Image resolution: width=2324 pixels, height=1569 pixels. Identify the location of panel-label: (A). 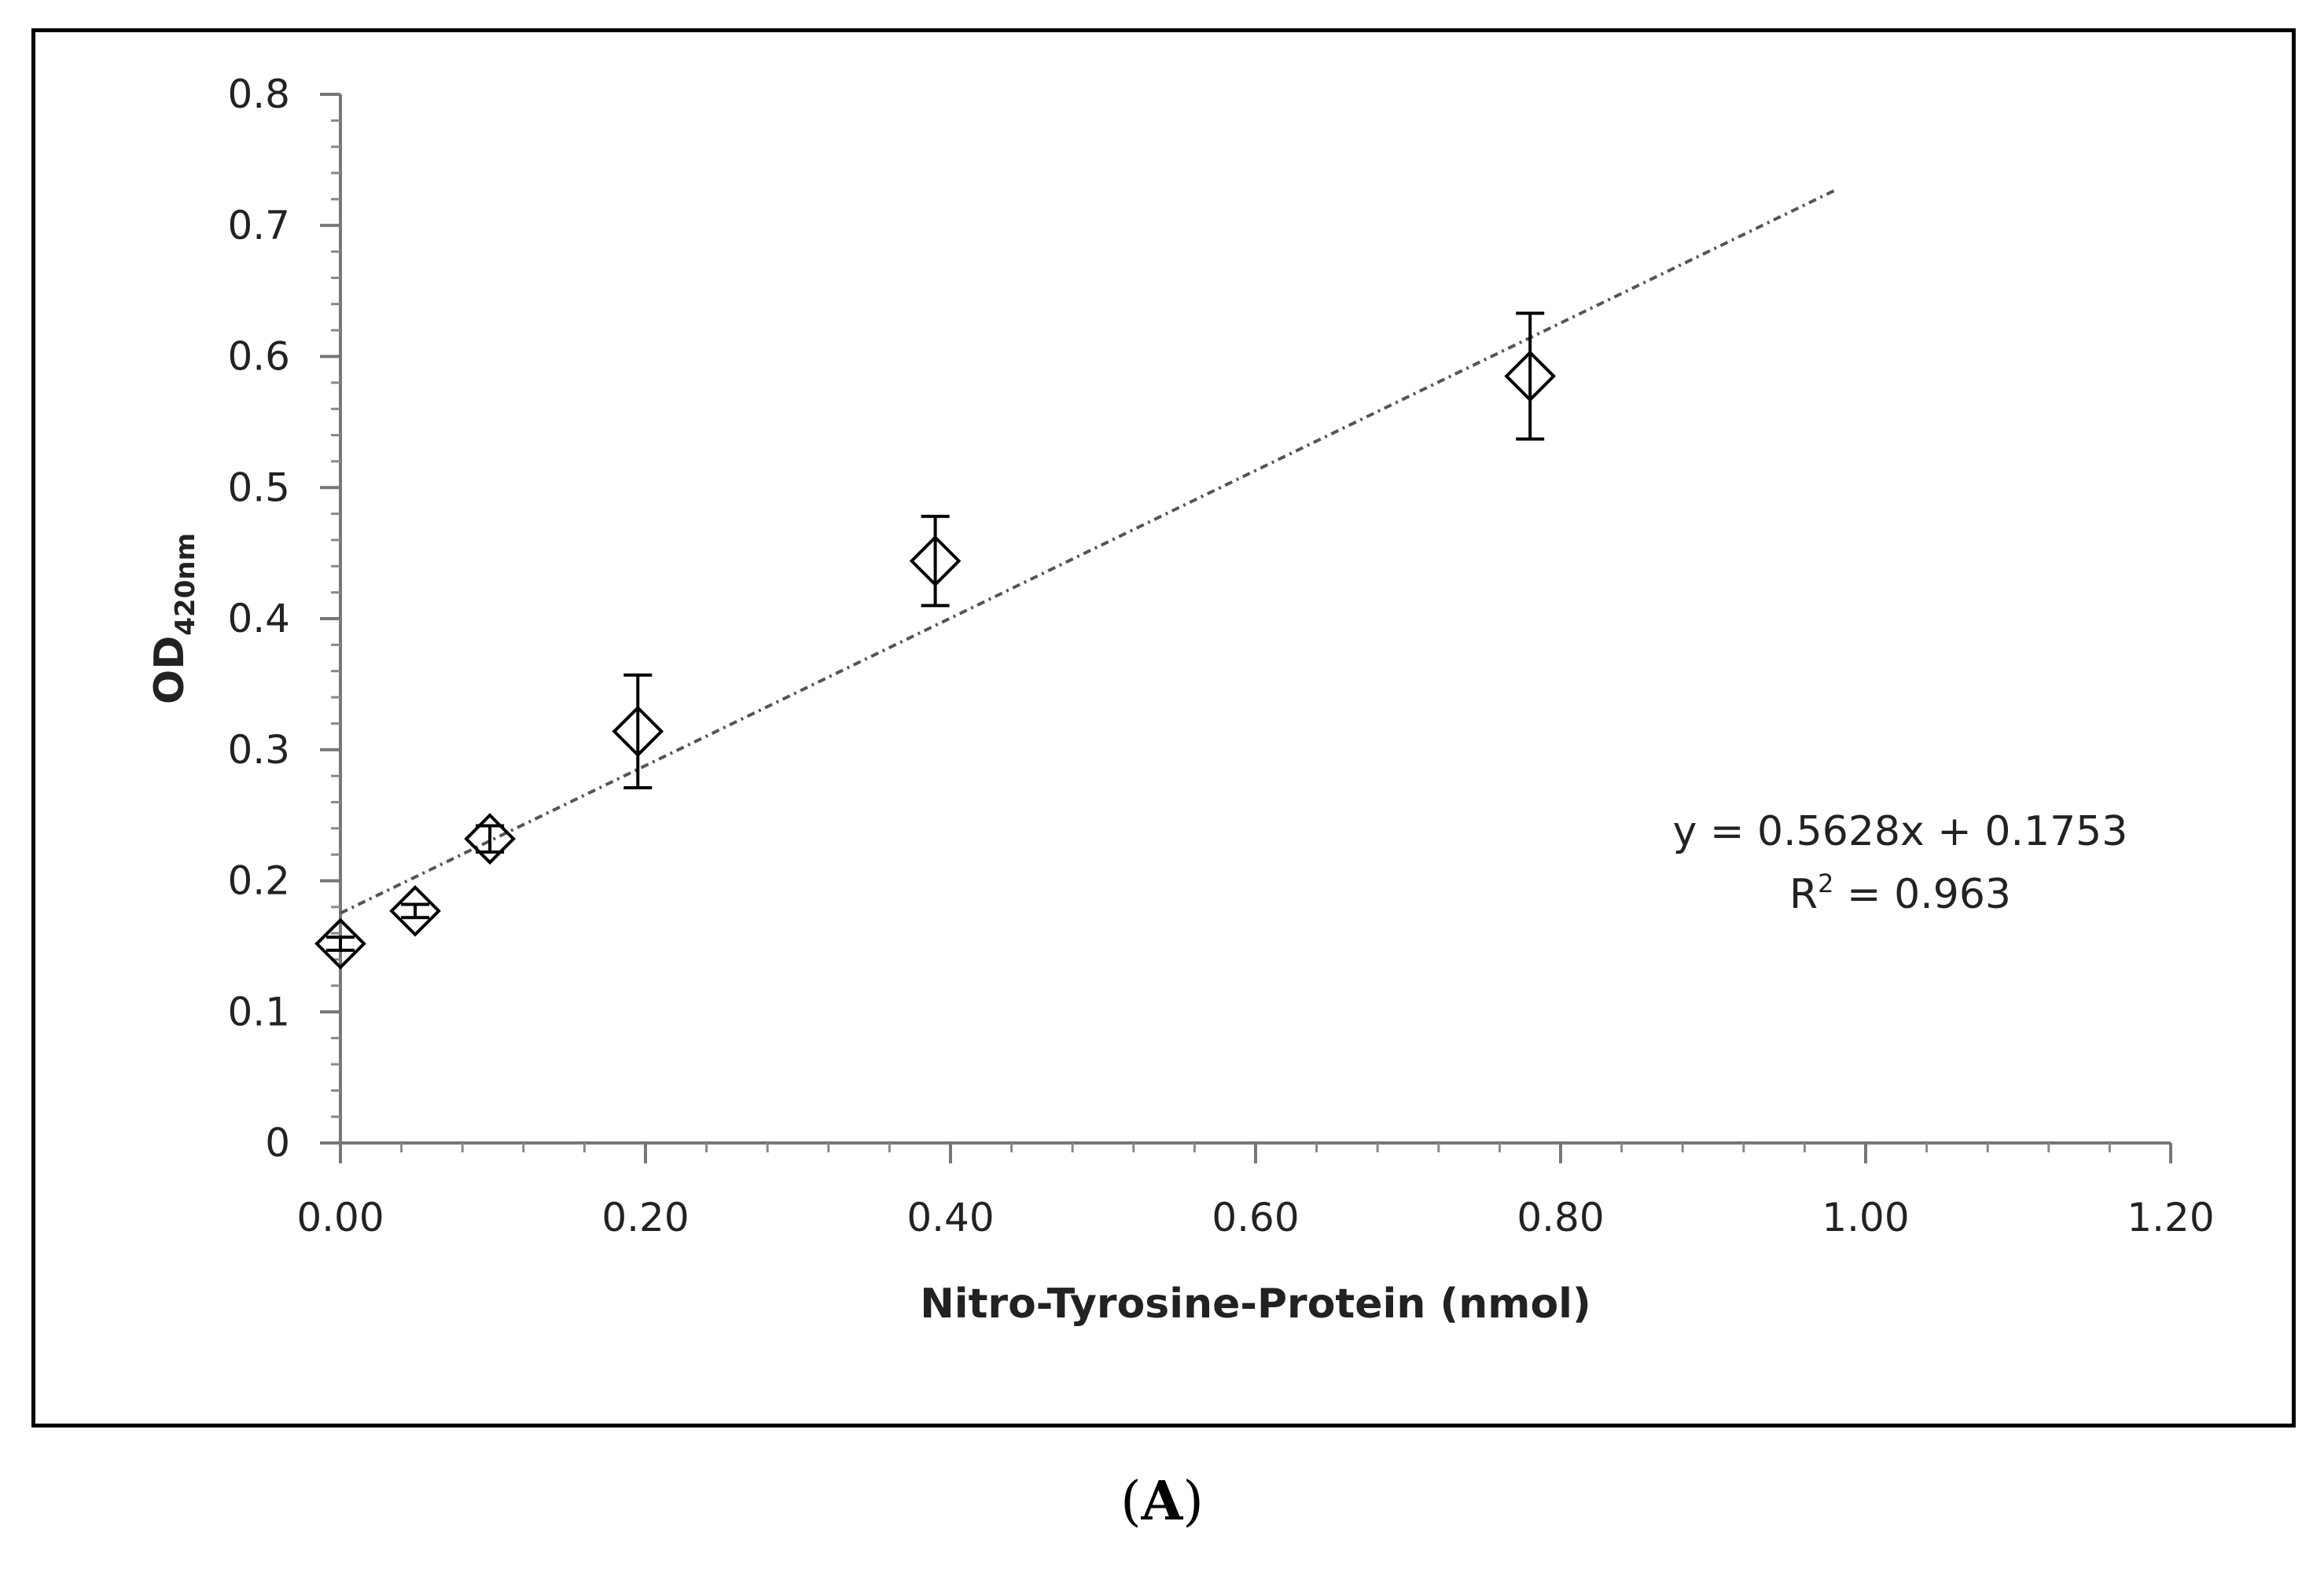
(1162, 1501).